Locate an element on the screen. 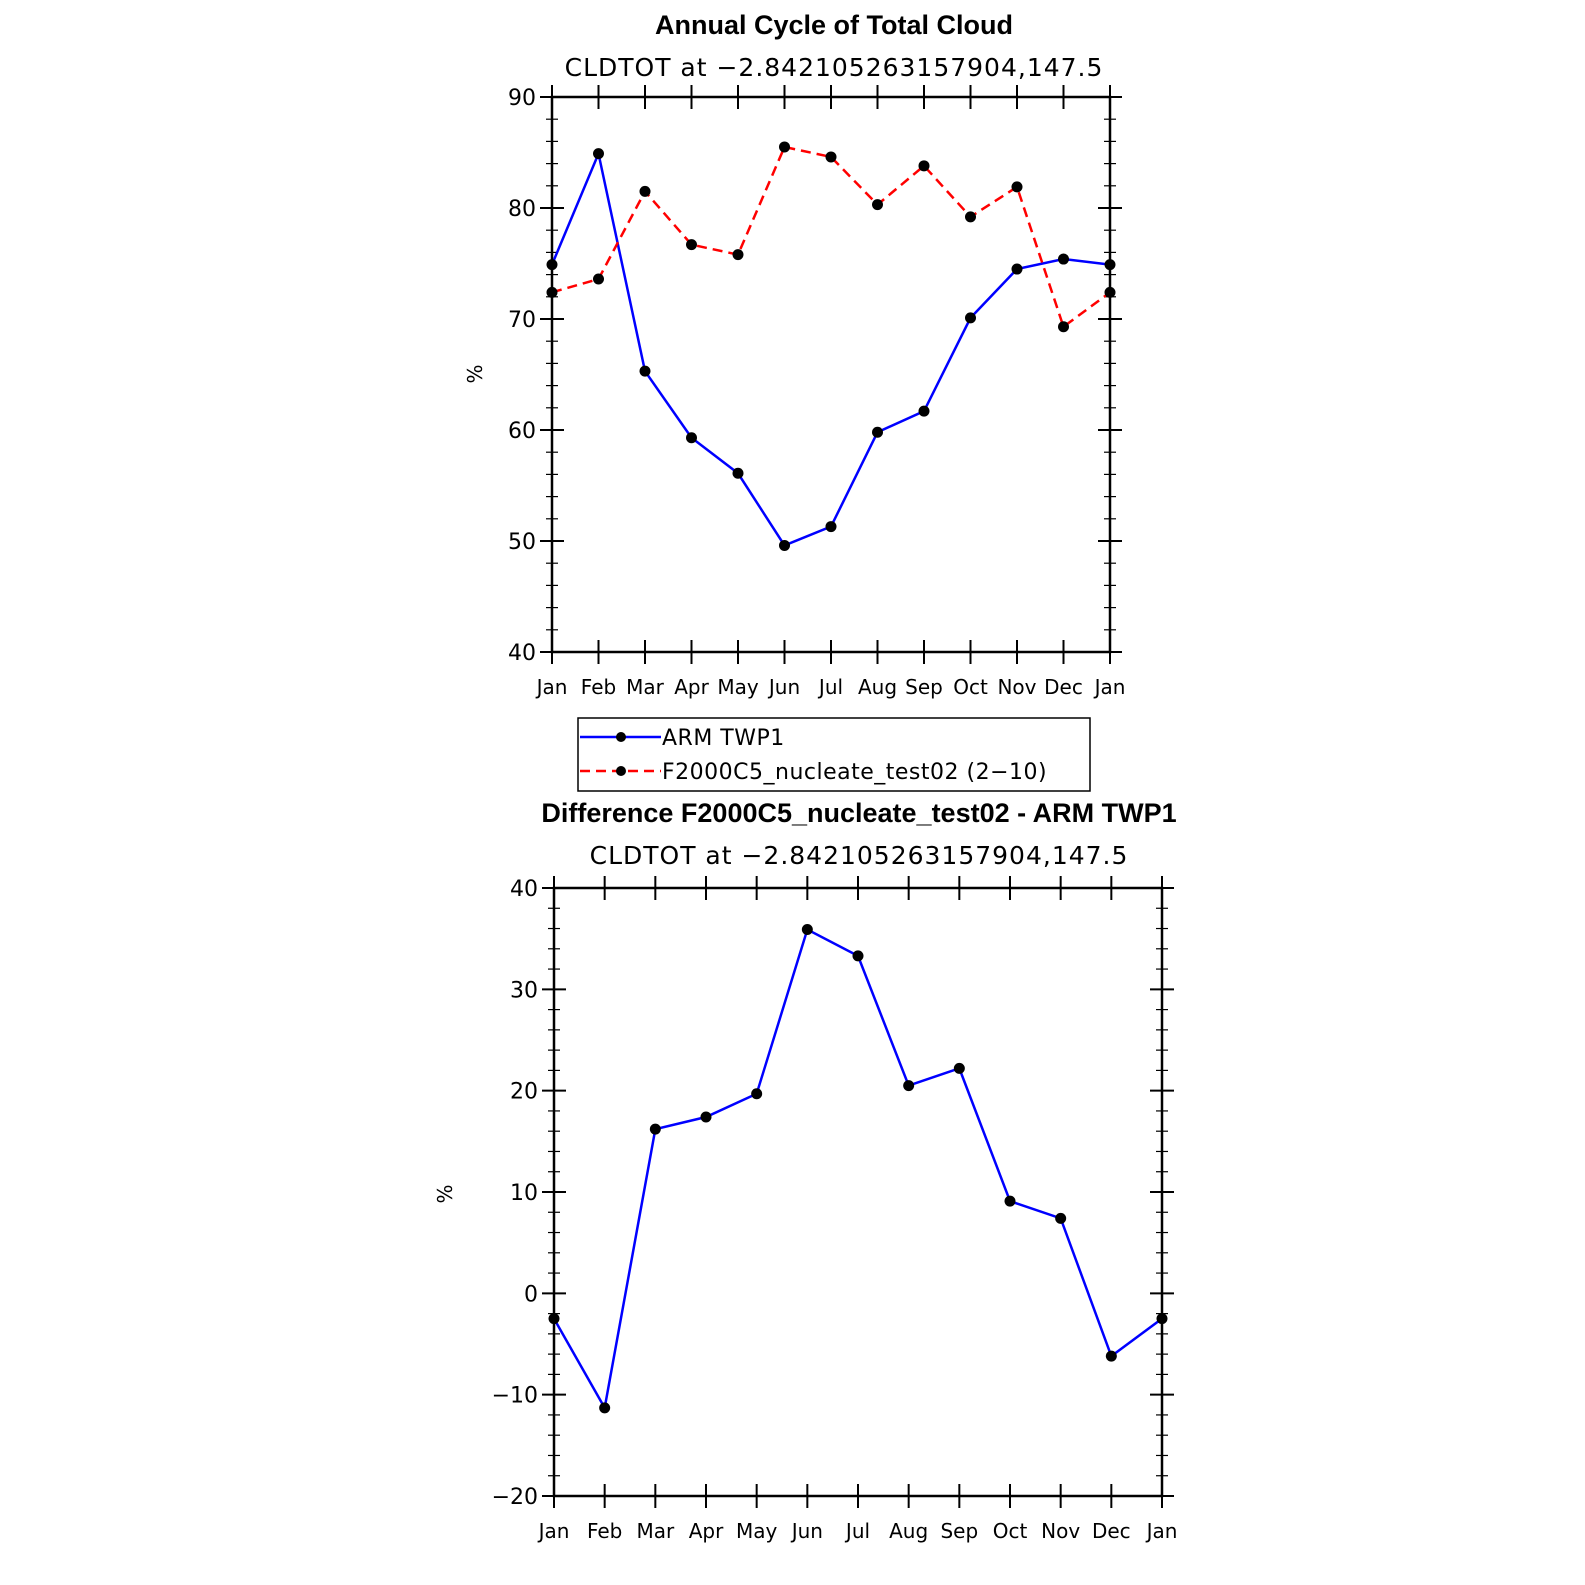 Image resolution: width=1585 pixels, height=1585 pixels. c1-ytick-label: 90 is located at coordinates (522, 98).